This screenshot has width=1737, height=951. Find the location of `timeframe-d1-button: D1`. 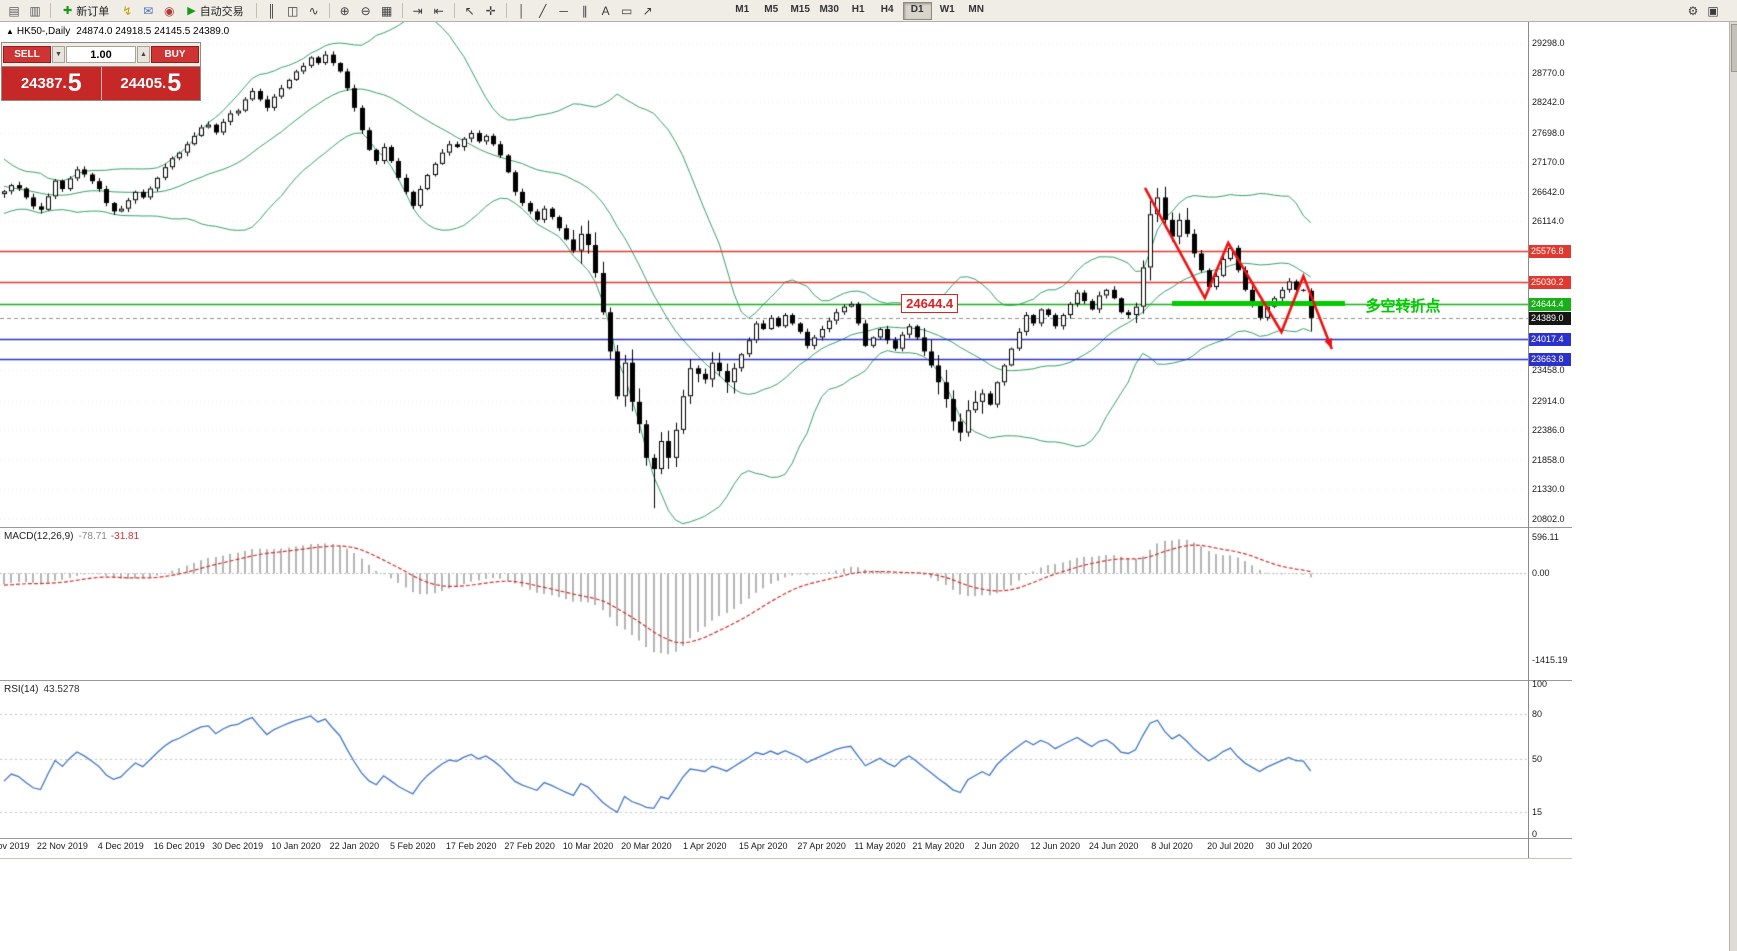

timeframe-d1-button: D1 is located at coordinates (917, 10).